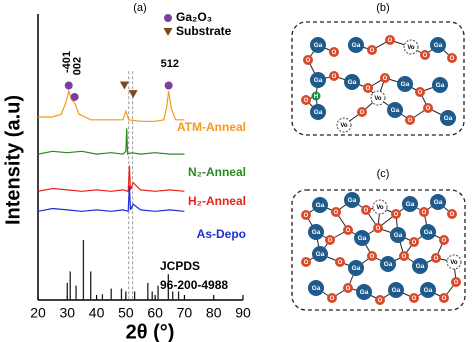 This screenshot has height=342, width=473. I want to click on x-tick-label: 70, so click(185, 313).